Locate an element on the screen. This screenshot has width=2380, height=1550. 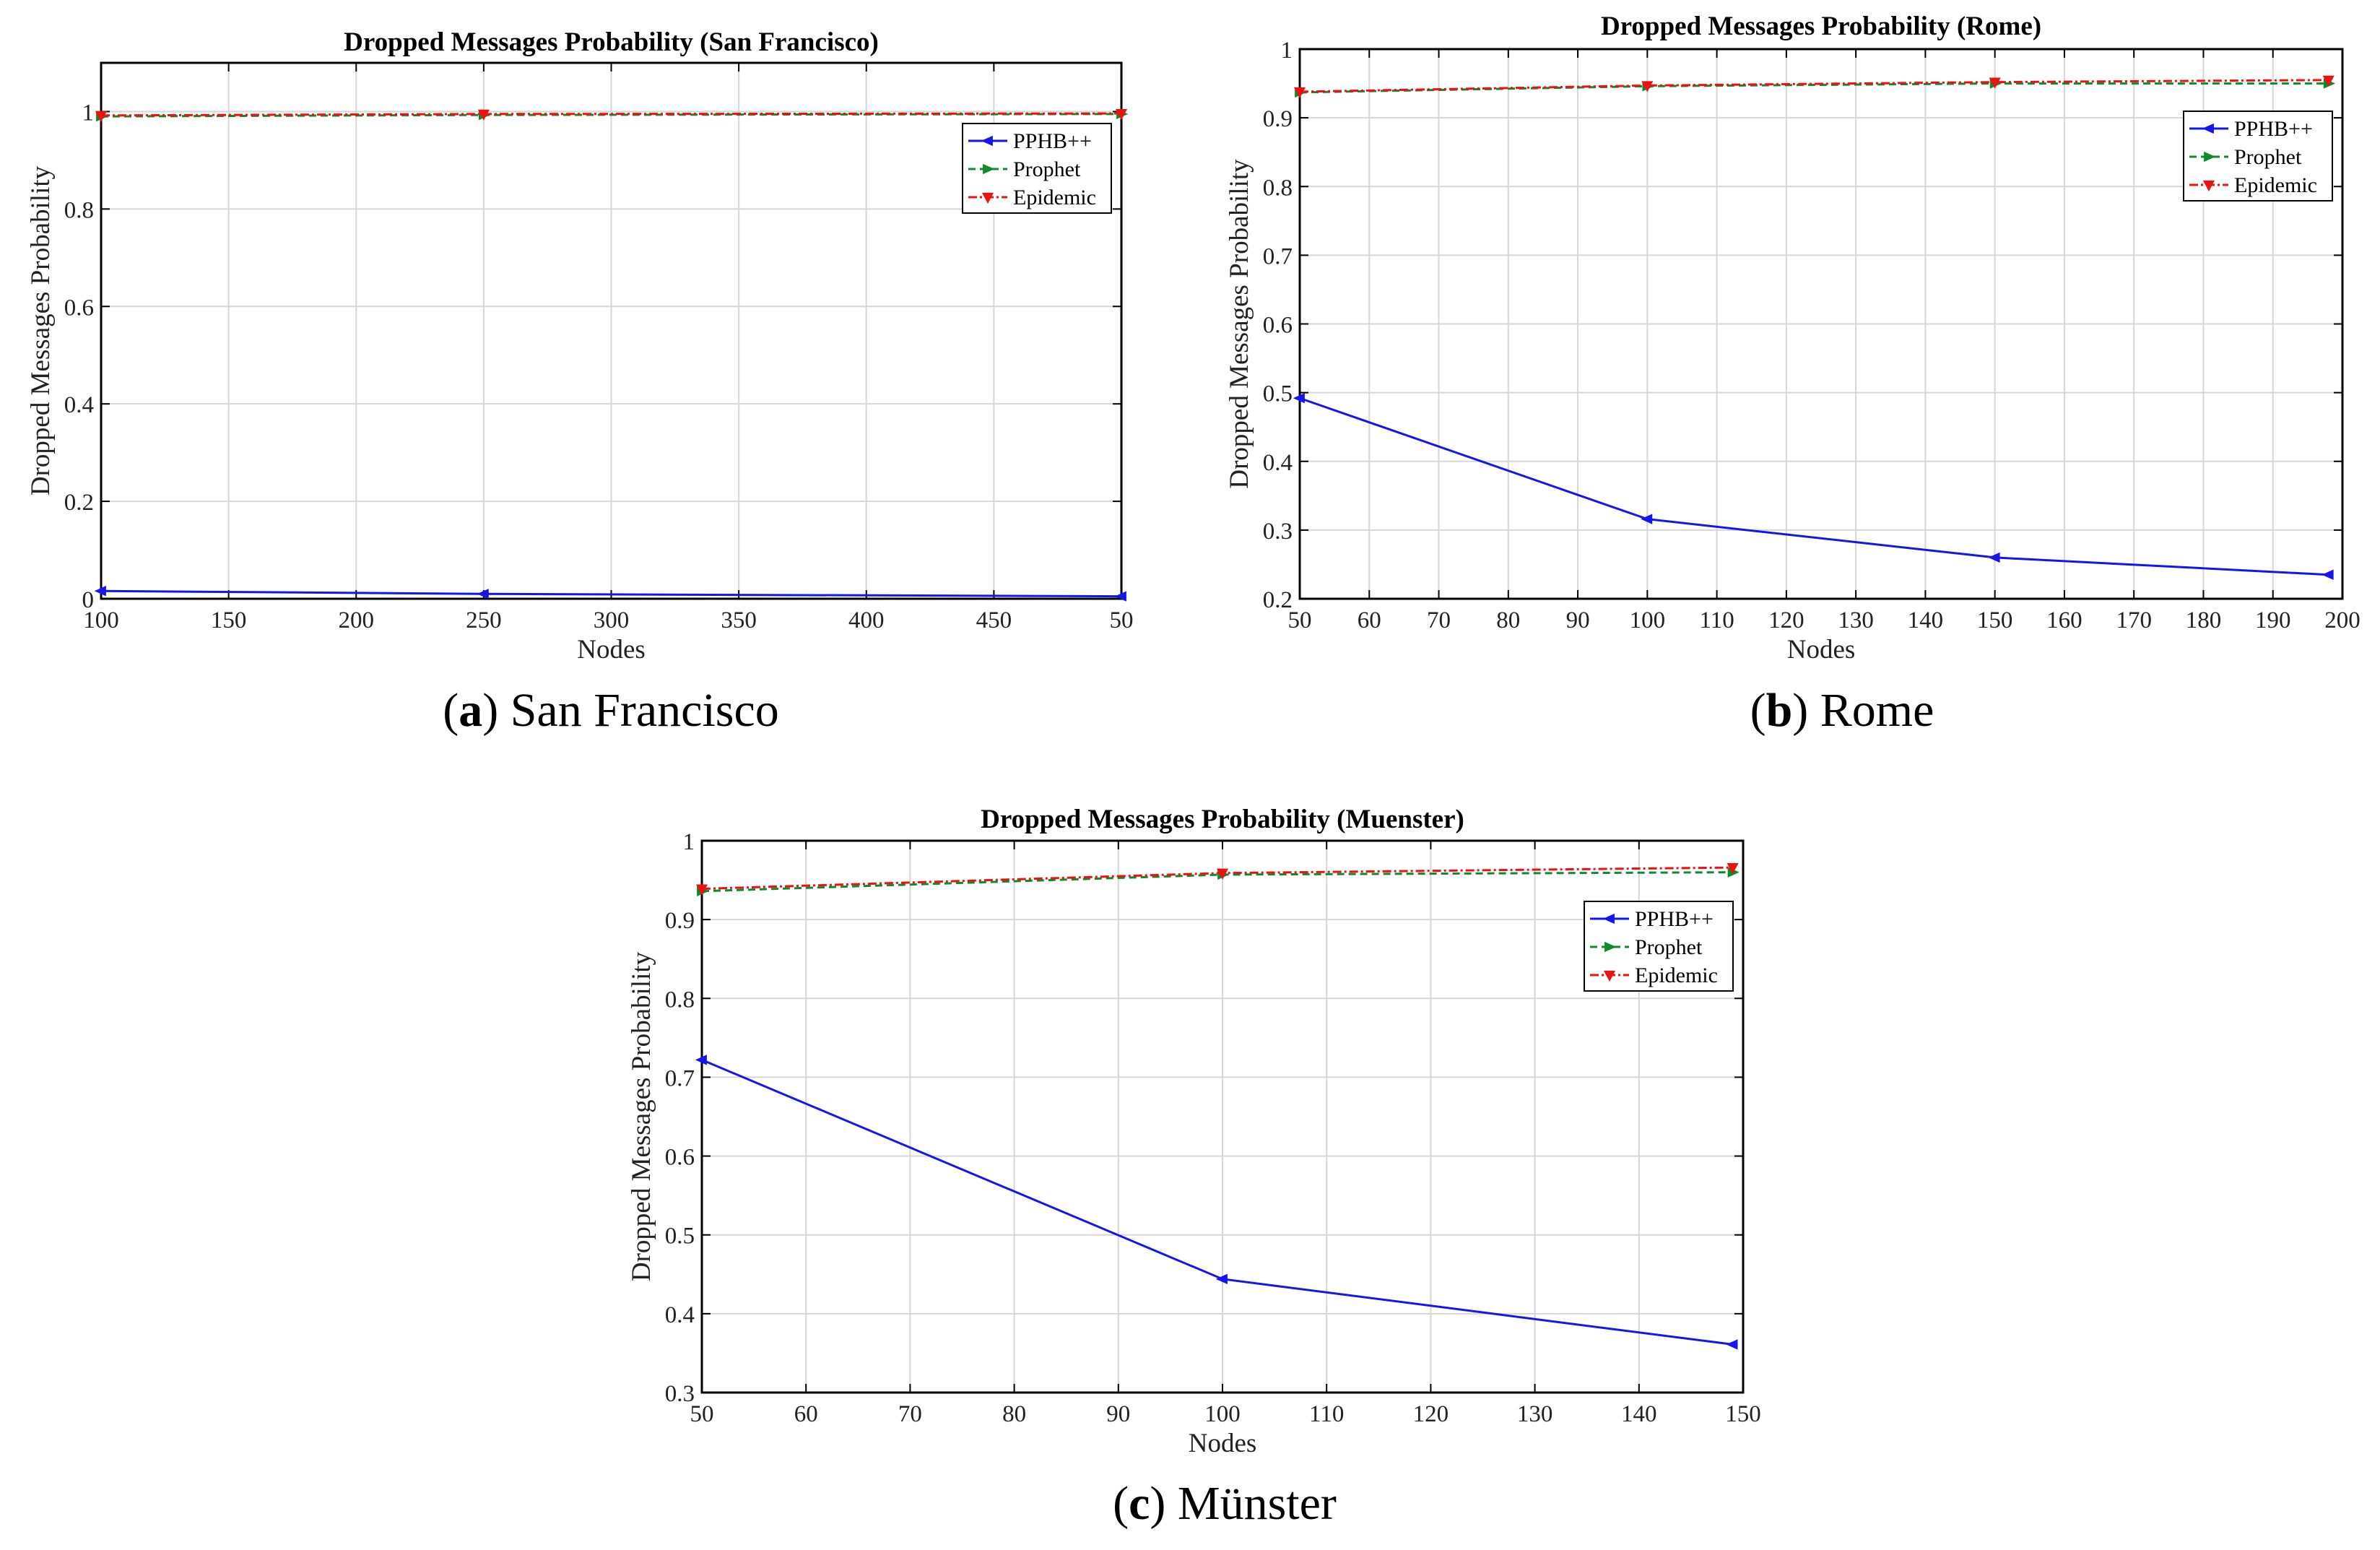
x-tick-label: 150 is located at coordinates (229, 620).